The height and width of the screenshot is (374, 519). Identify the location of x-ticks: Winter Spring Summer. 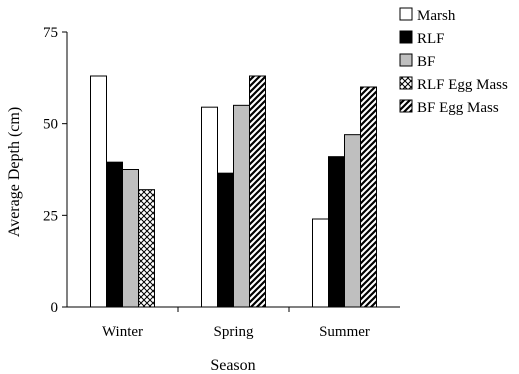
(236, 323).